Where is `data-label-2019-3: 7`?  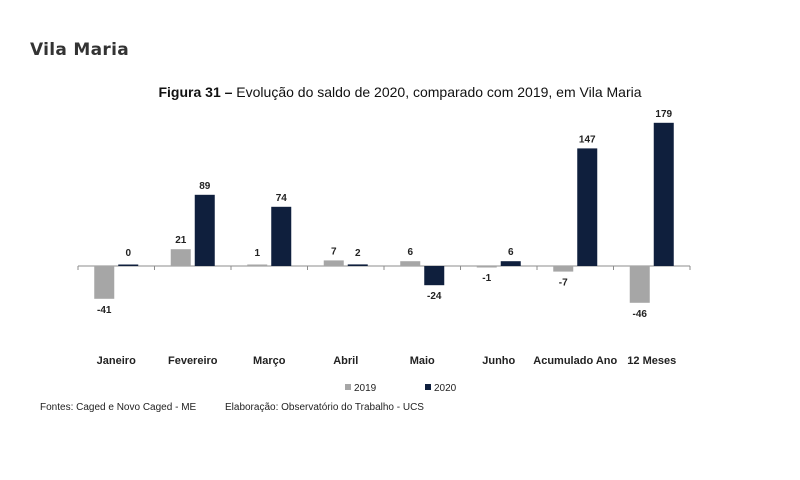 data-label-2019-3: 7 is located at coordinates (334, 251).